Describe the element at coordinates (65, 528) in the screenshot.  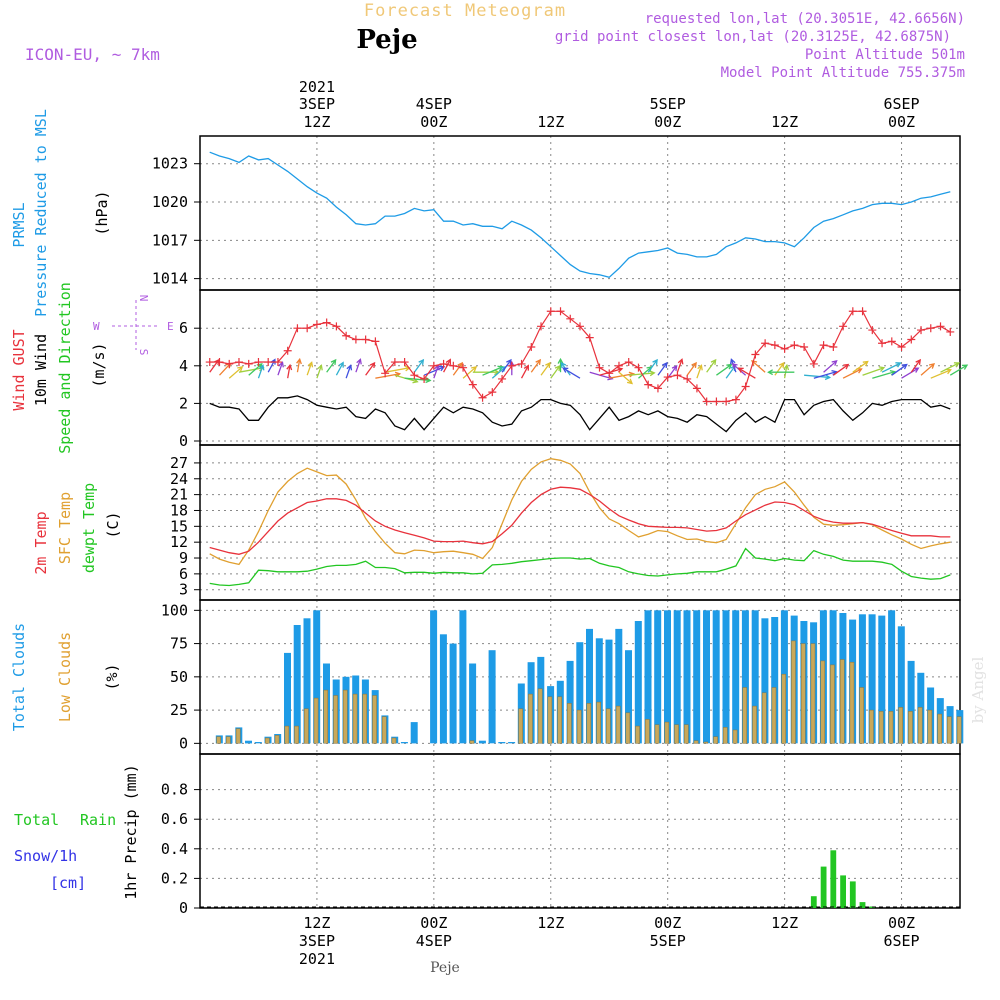
I see `sfc-label: SFC Temp` at that location.